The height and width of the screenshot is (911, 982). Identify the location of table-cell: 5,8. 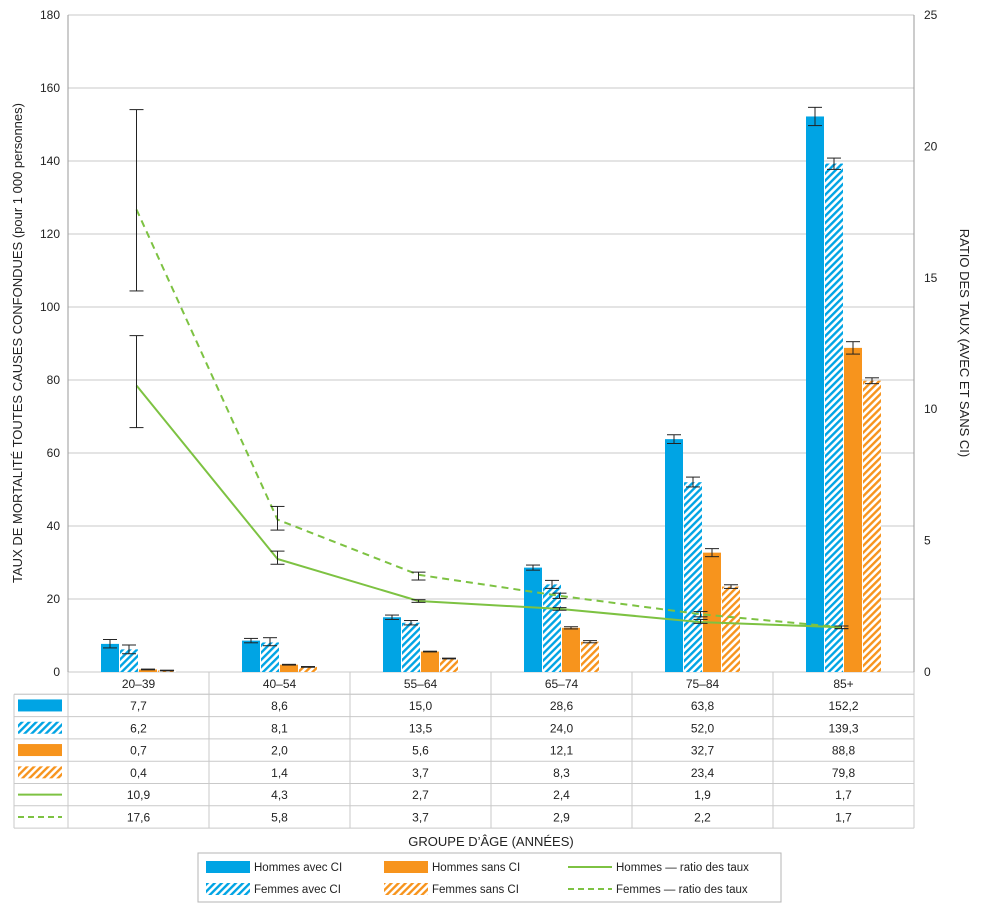
(279, 817).